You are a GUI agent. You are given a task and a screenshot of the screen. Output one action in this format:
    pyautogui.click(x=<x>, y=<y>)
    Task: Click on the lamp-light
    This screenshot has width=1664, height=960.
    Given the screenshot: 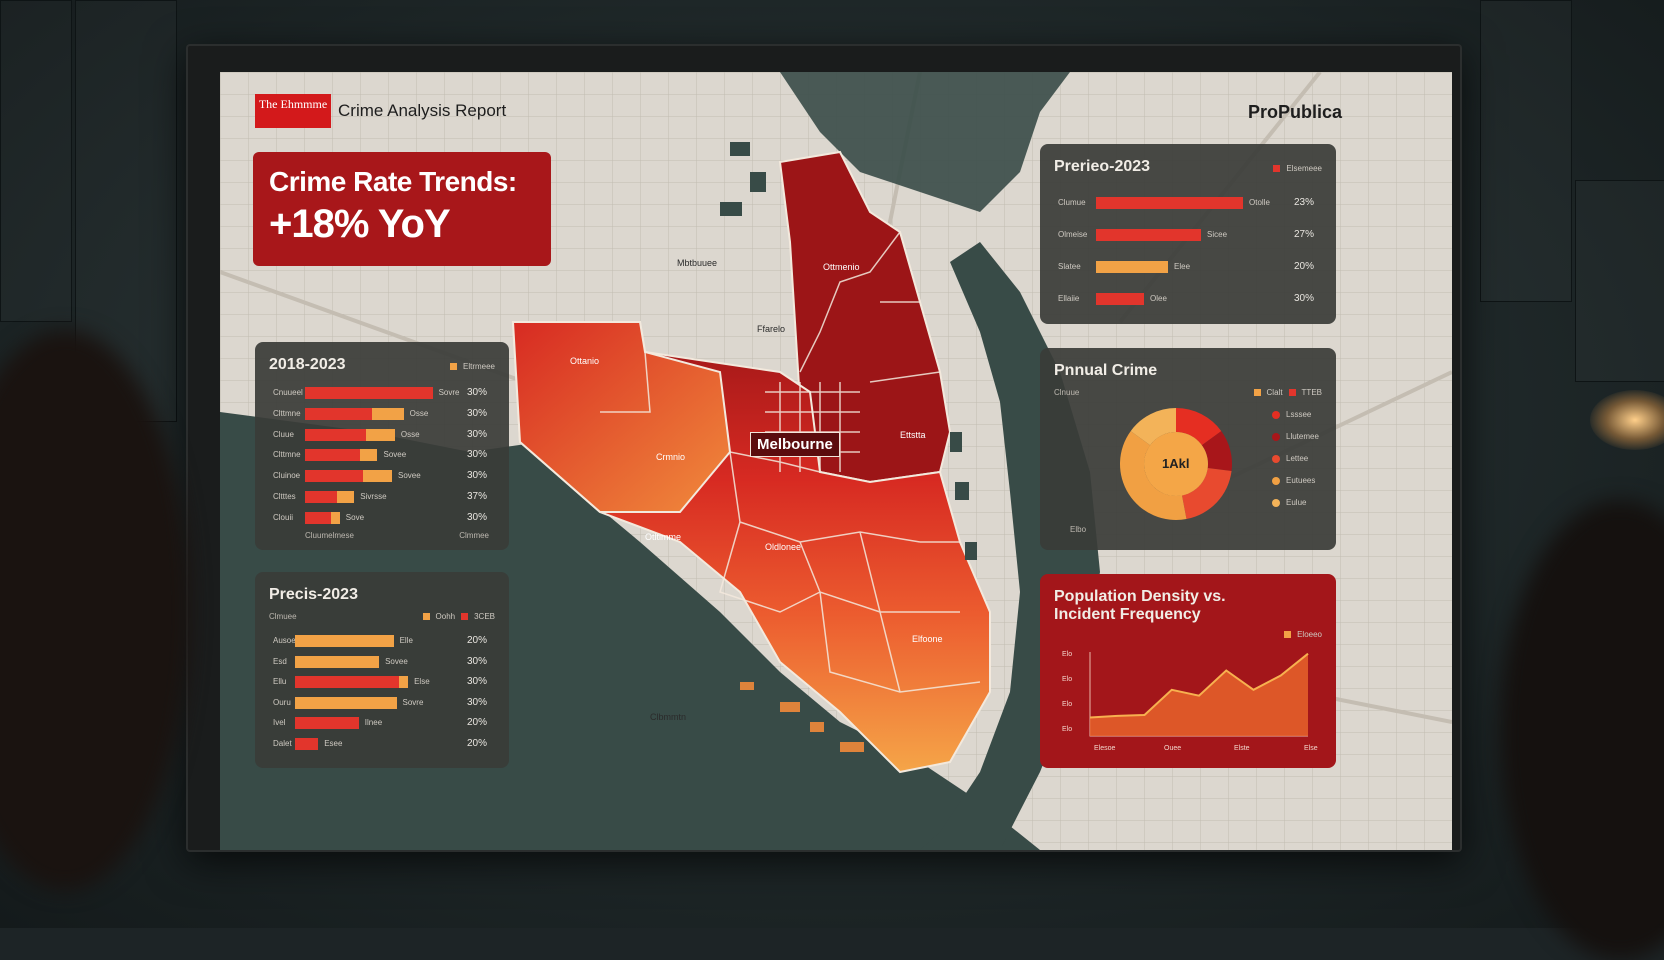 What is the action you would take?
    pyautogui.click(x=1627, y=420)
    